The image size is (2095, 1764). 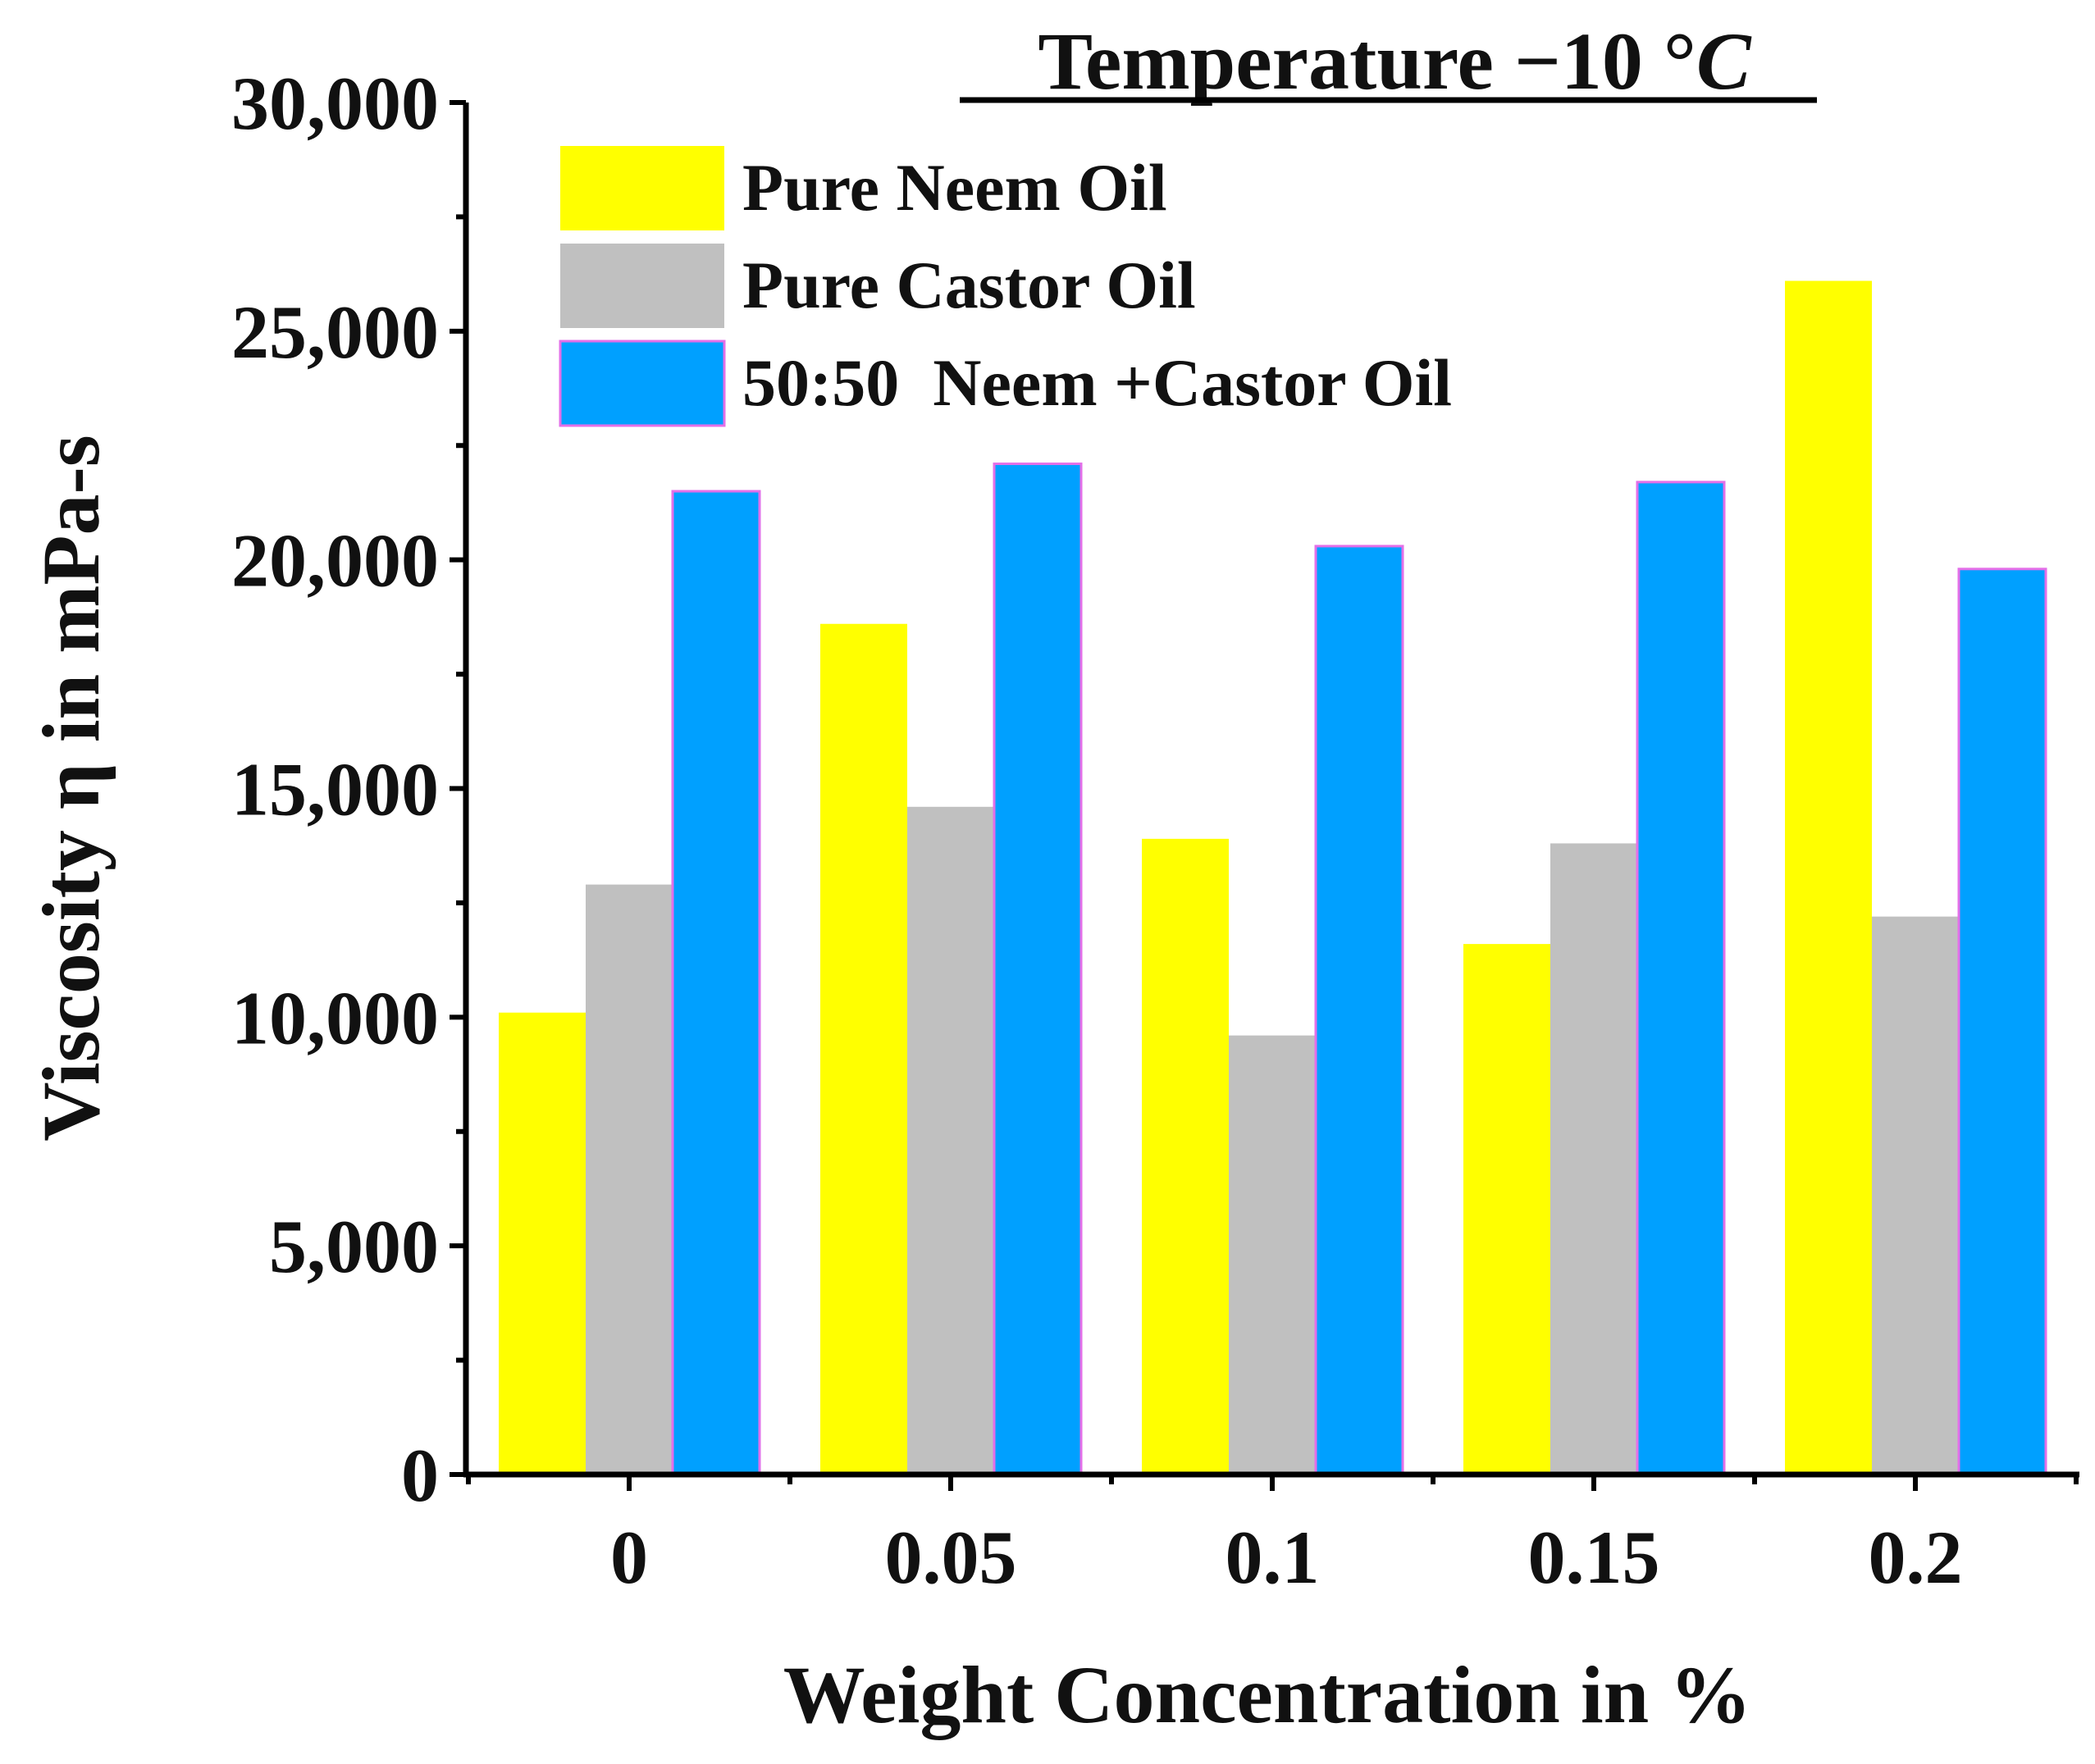 What do you see at coordinates (335, 104) in the screenshot?
I see `y-tick-label: 30,000` at bounding box center [335, 104].